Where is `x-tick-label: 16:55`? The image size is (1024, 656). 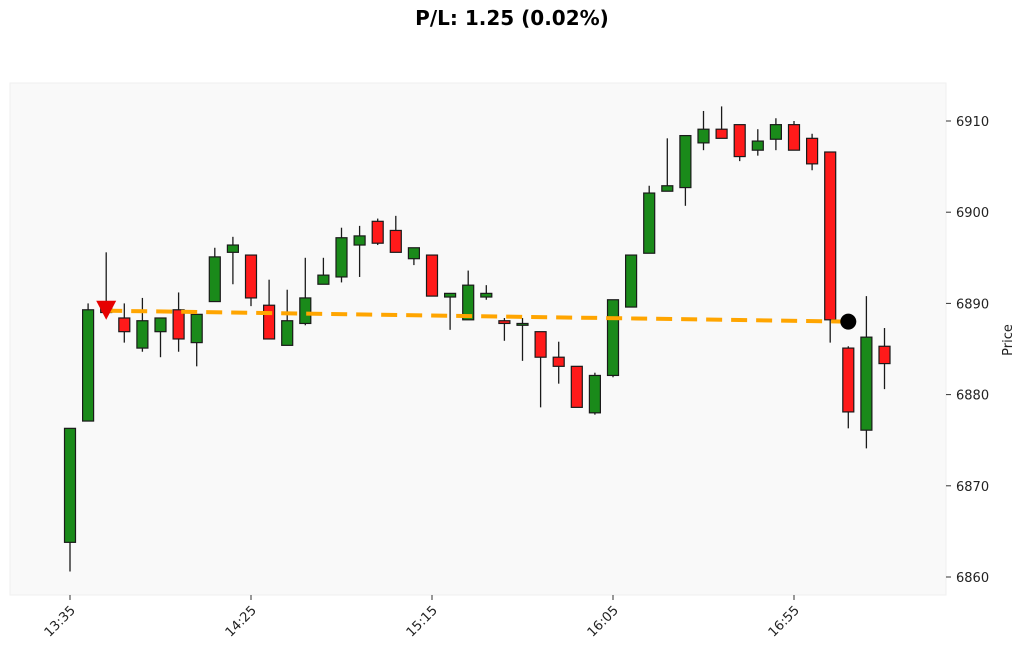
x-tick-label: 16:55 is located at coordinates (784, 621).